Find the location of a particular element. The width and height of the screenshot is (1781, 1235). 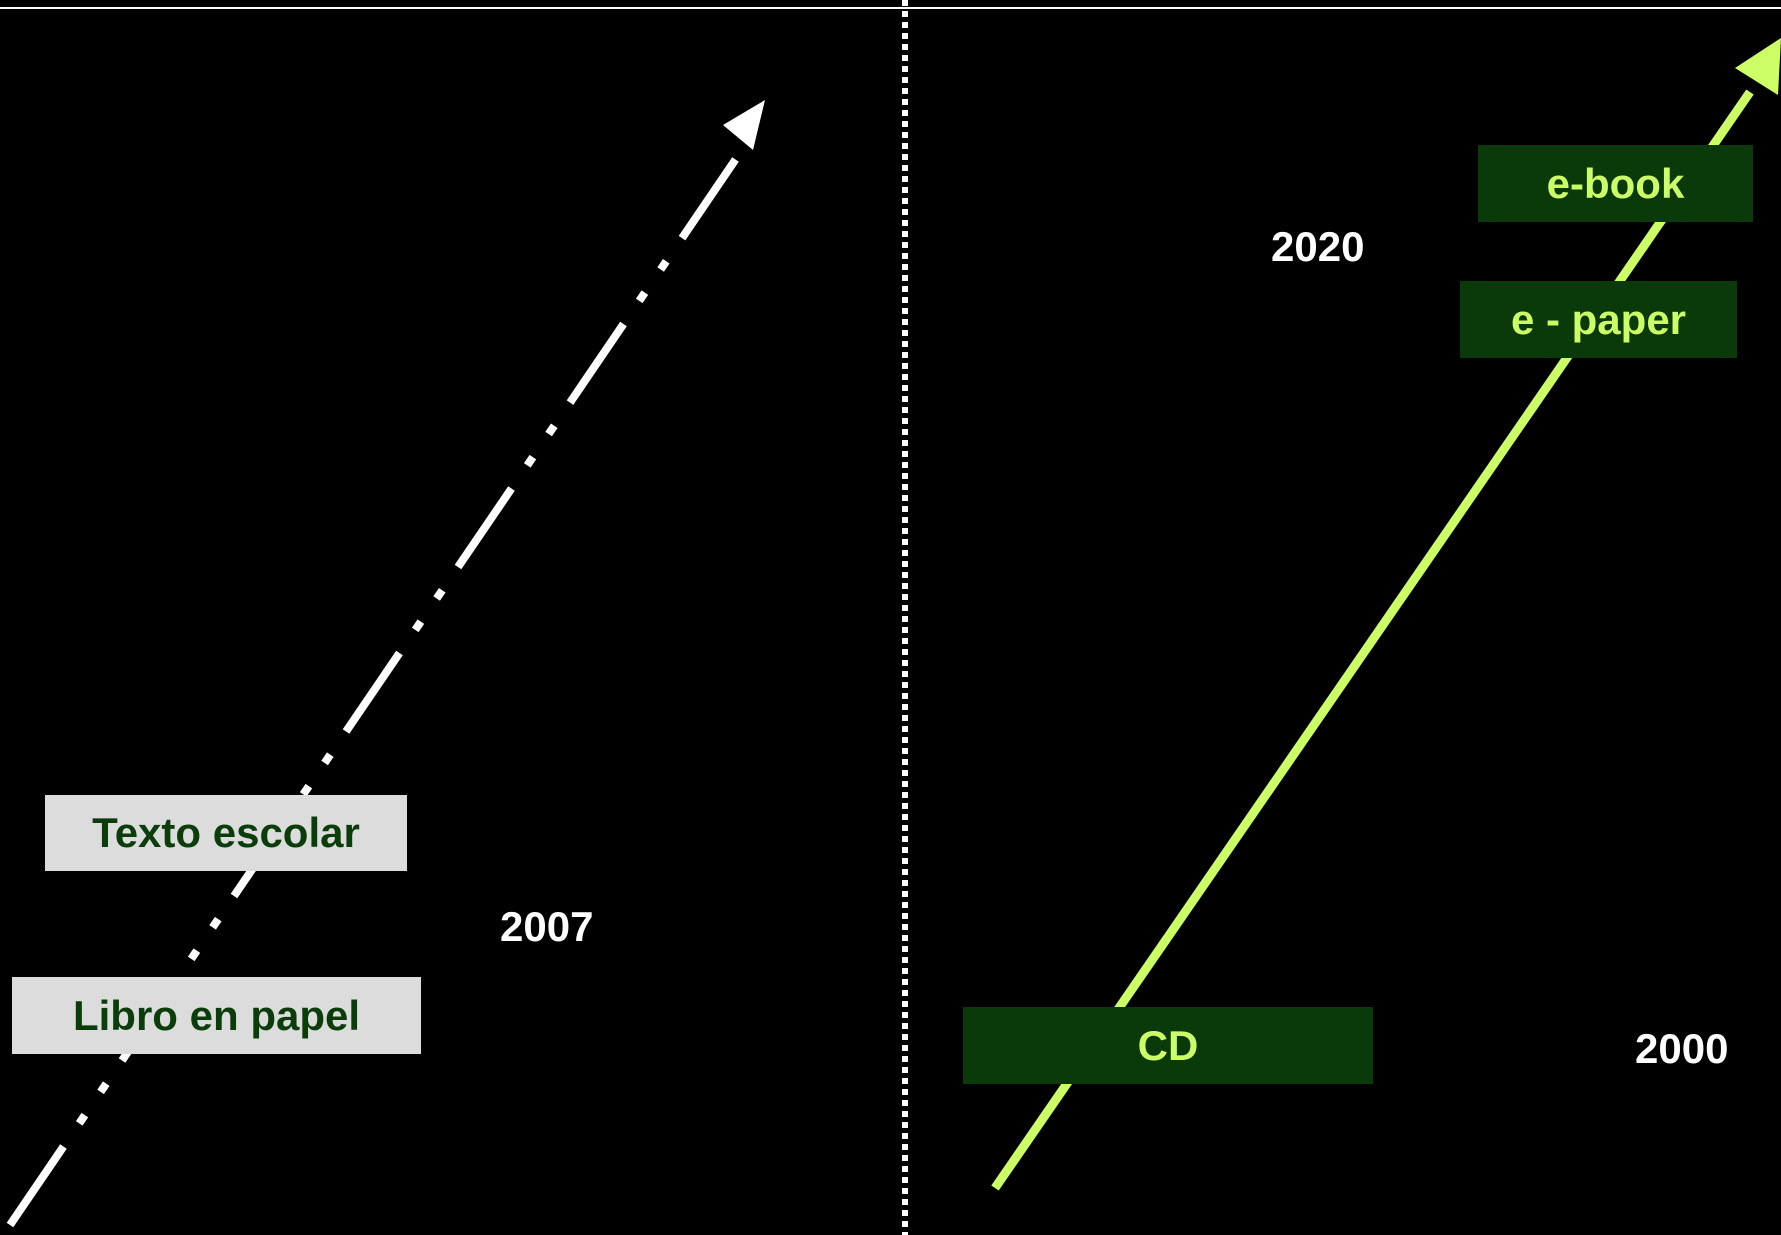

label-paper-book: Libro en papel is located at coordinates (216, 1015).